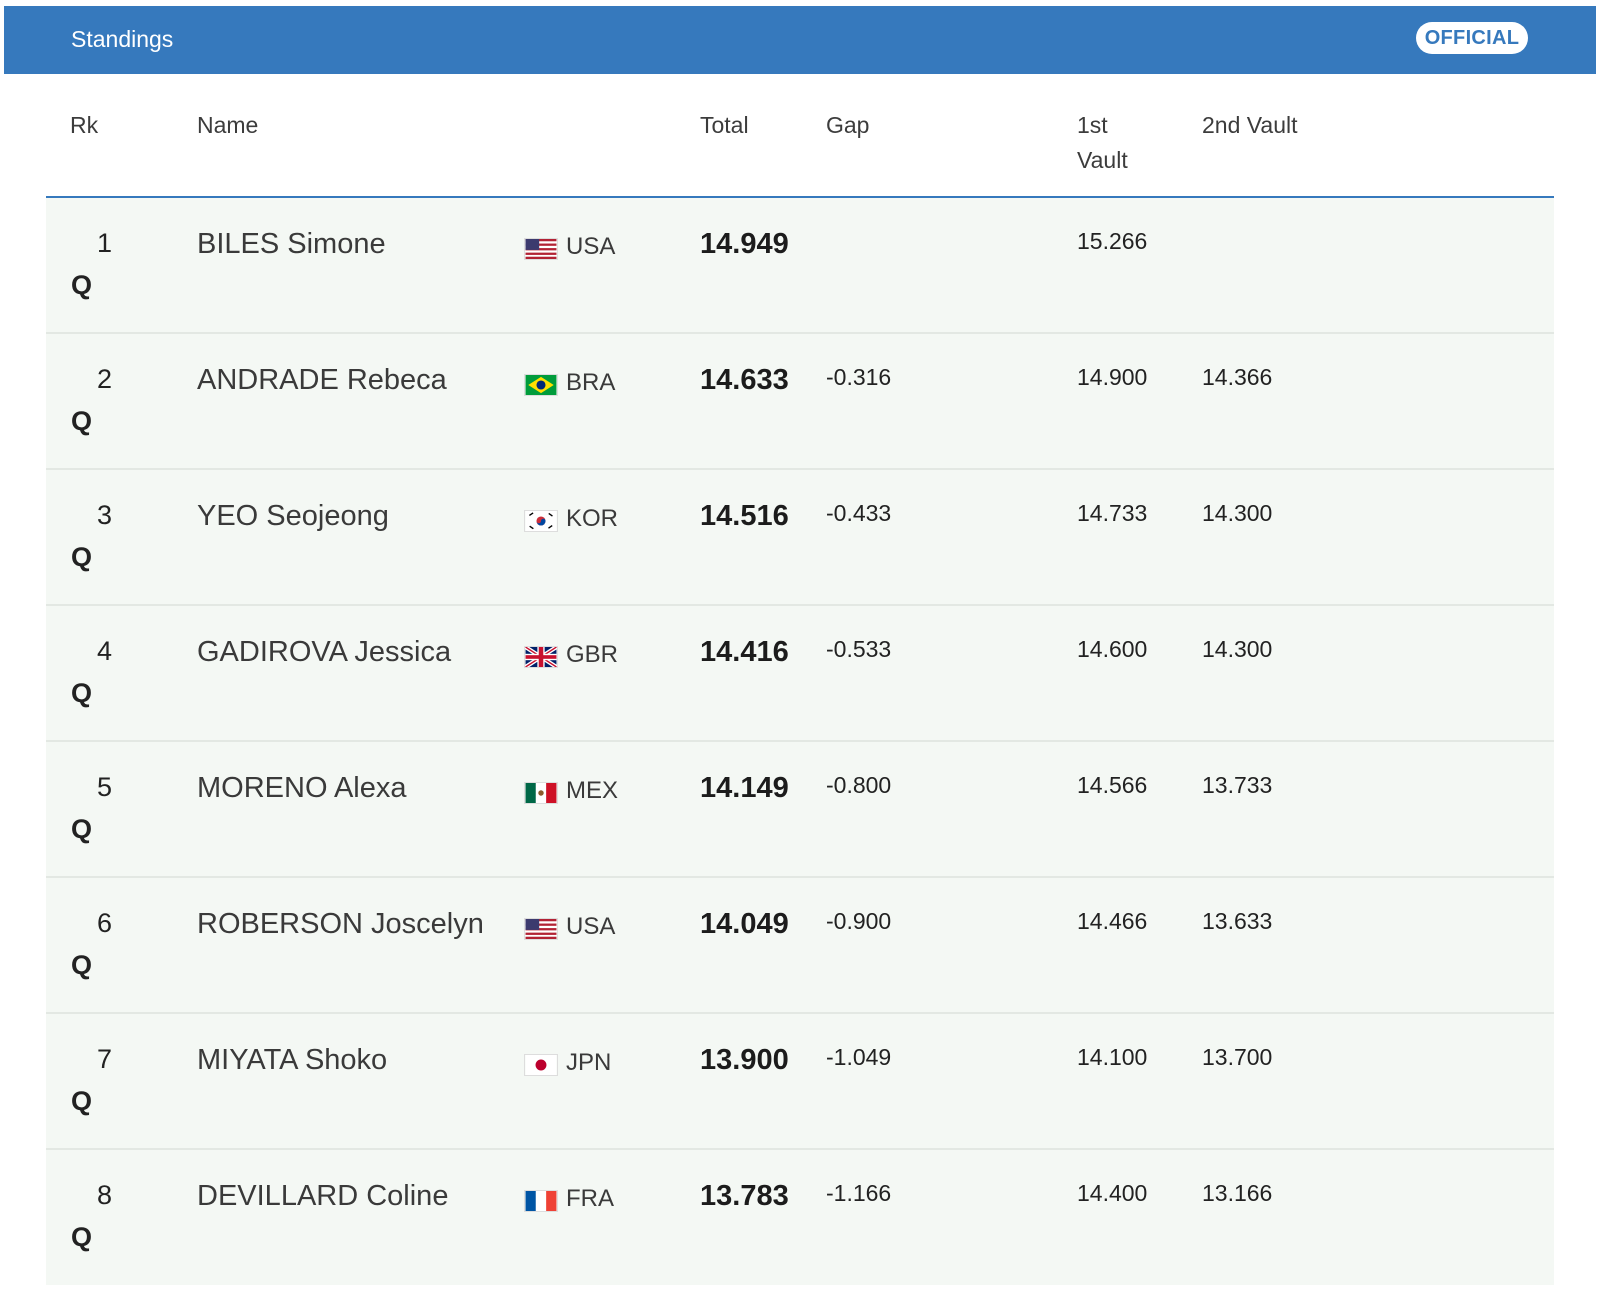 The image size is (1600, 1293). What do you see at coordinates (293, 516) in the screenshot?
I see `athlete-name: YEO Seojeong` at bounding box center [293, 516].